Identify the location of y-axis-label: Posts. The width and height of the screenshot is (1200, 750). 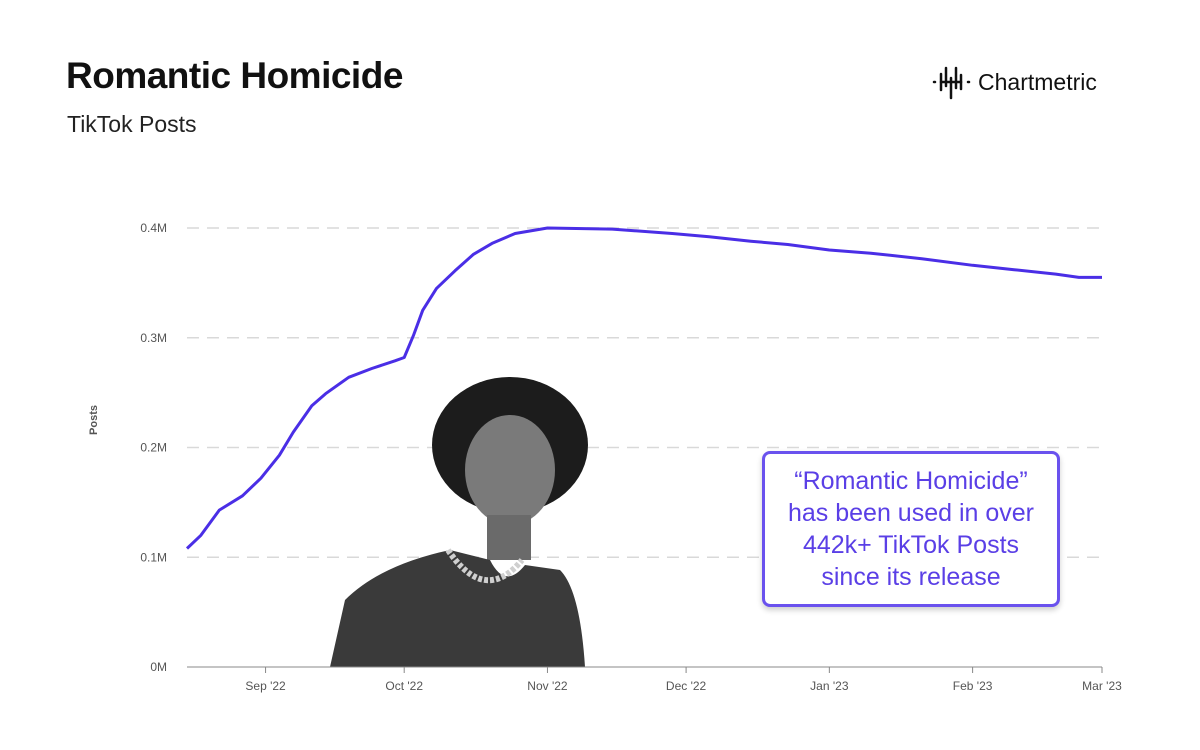
(94, 420).